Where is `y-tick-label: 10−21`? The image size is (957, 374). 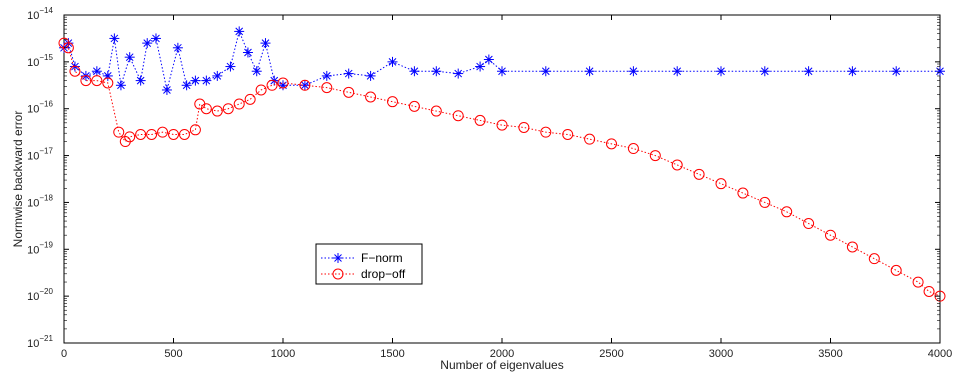 y-tick-label: 10−21 is located at coordinates (40, 342).